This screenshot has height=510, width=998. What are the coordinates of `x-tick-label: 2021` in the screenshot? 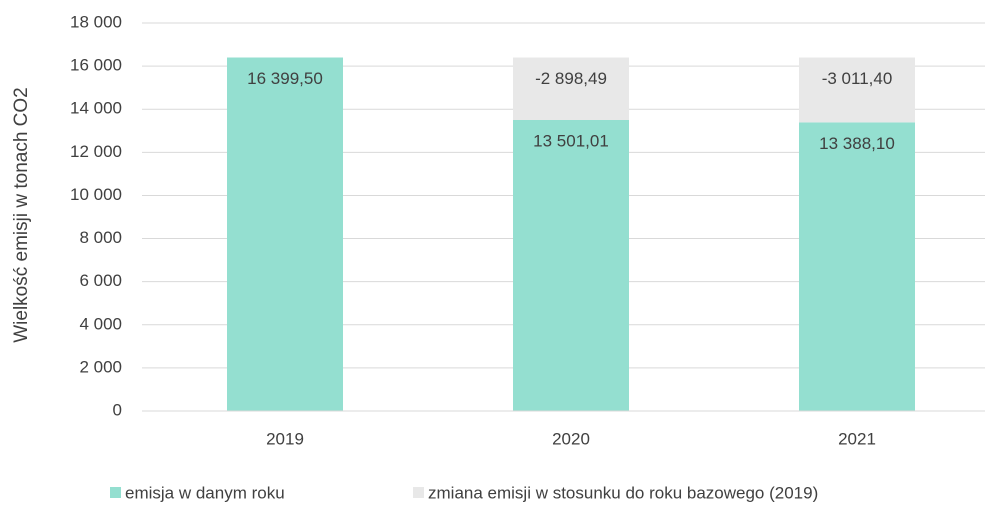 It's located at (857, 438).